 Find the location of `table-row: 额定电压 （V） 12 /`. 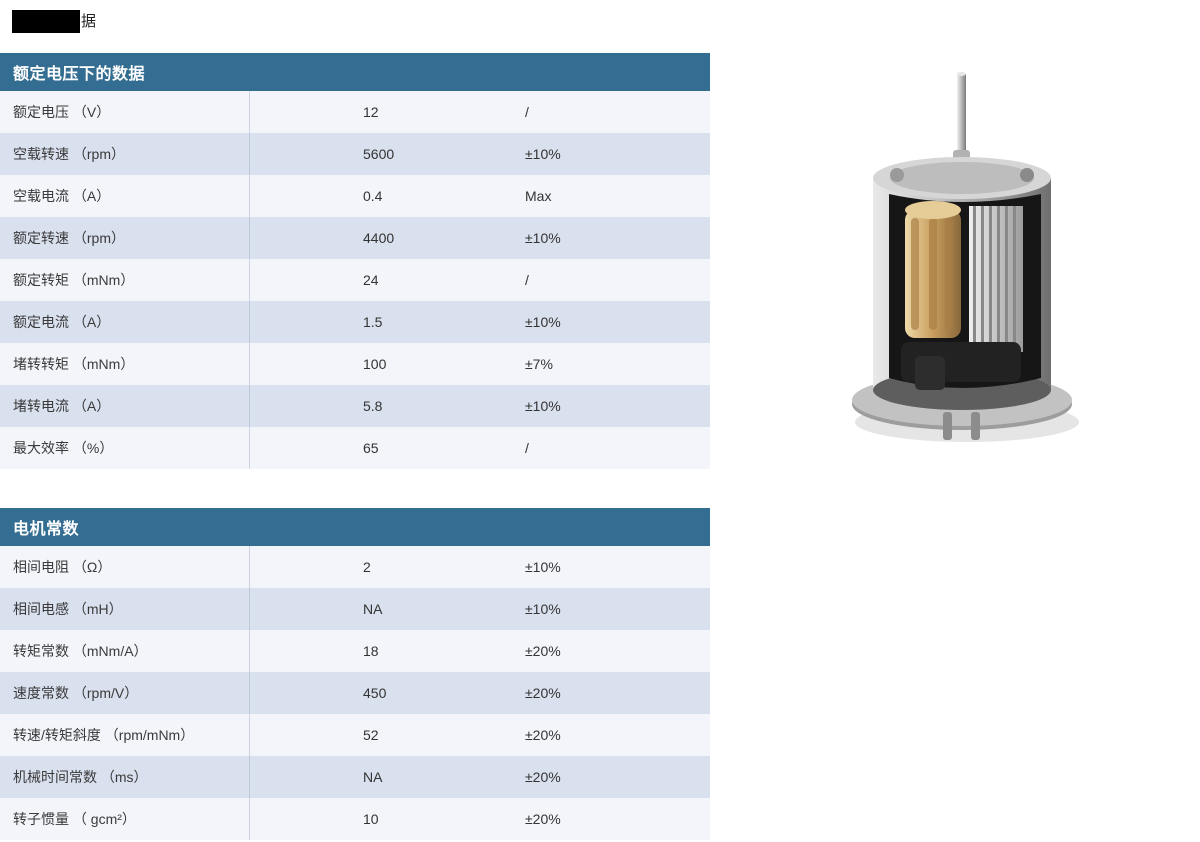

table-row: 额定电压 （V） 12 / is located at coordinates (355, 112).